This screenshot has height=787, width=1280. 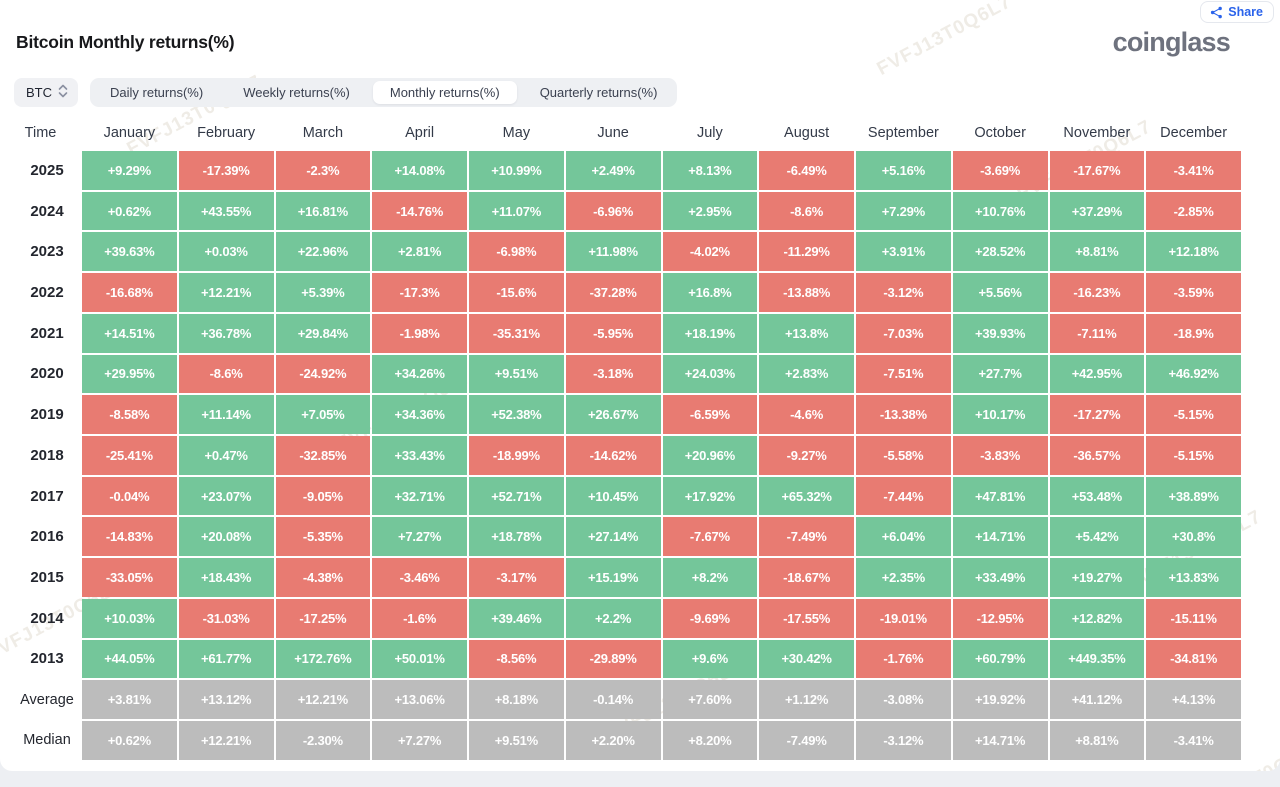 What do you see at coordinates (613, 618) in the screenshot?
I see `return-cell: +2.2%` at bounding box center [613, 618].